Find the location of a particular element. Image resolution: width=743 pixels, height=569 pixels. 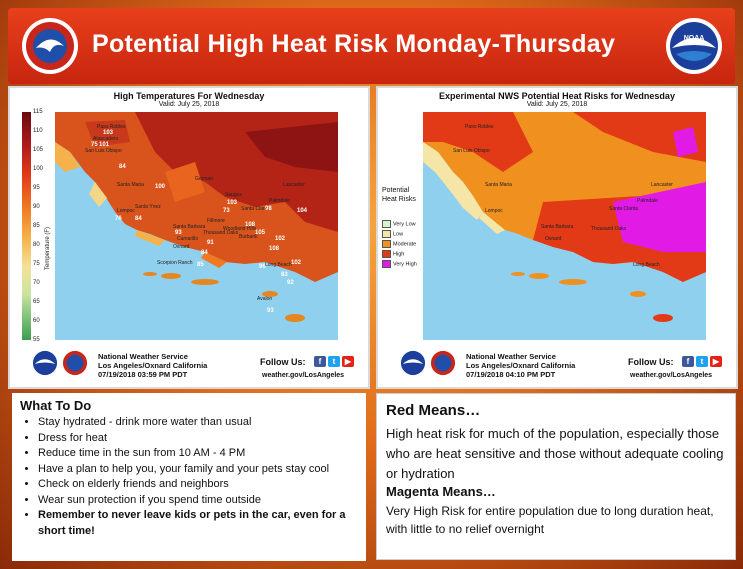

colorbar-tick: 80 is located at coordinates (36, 245).